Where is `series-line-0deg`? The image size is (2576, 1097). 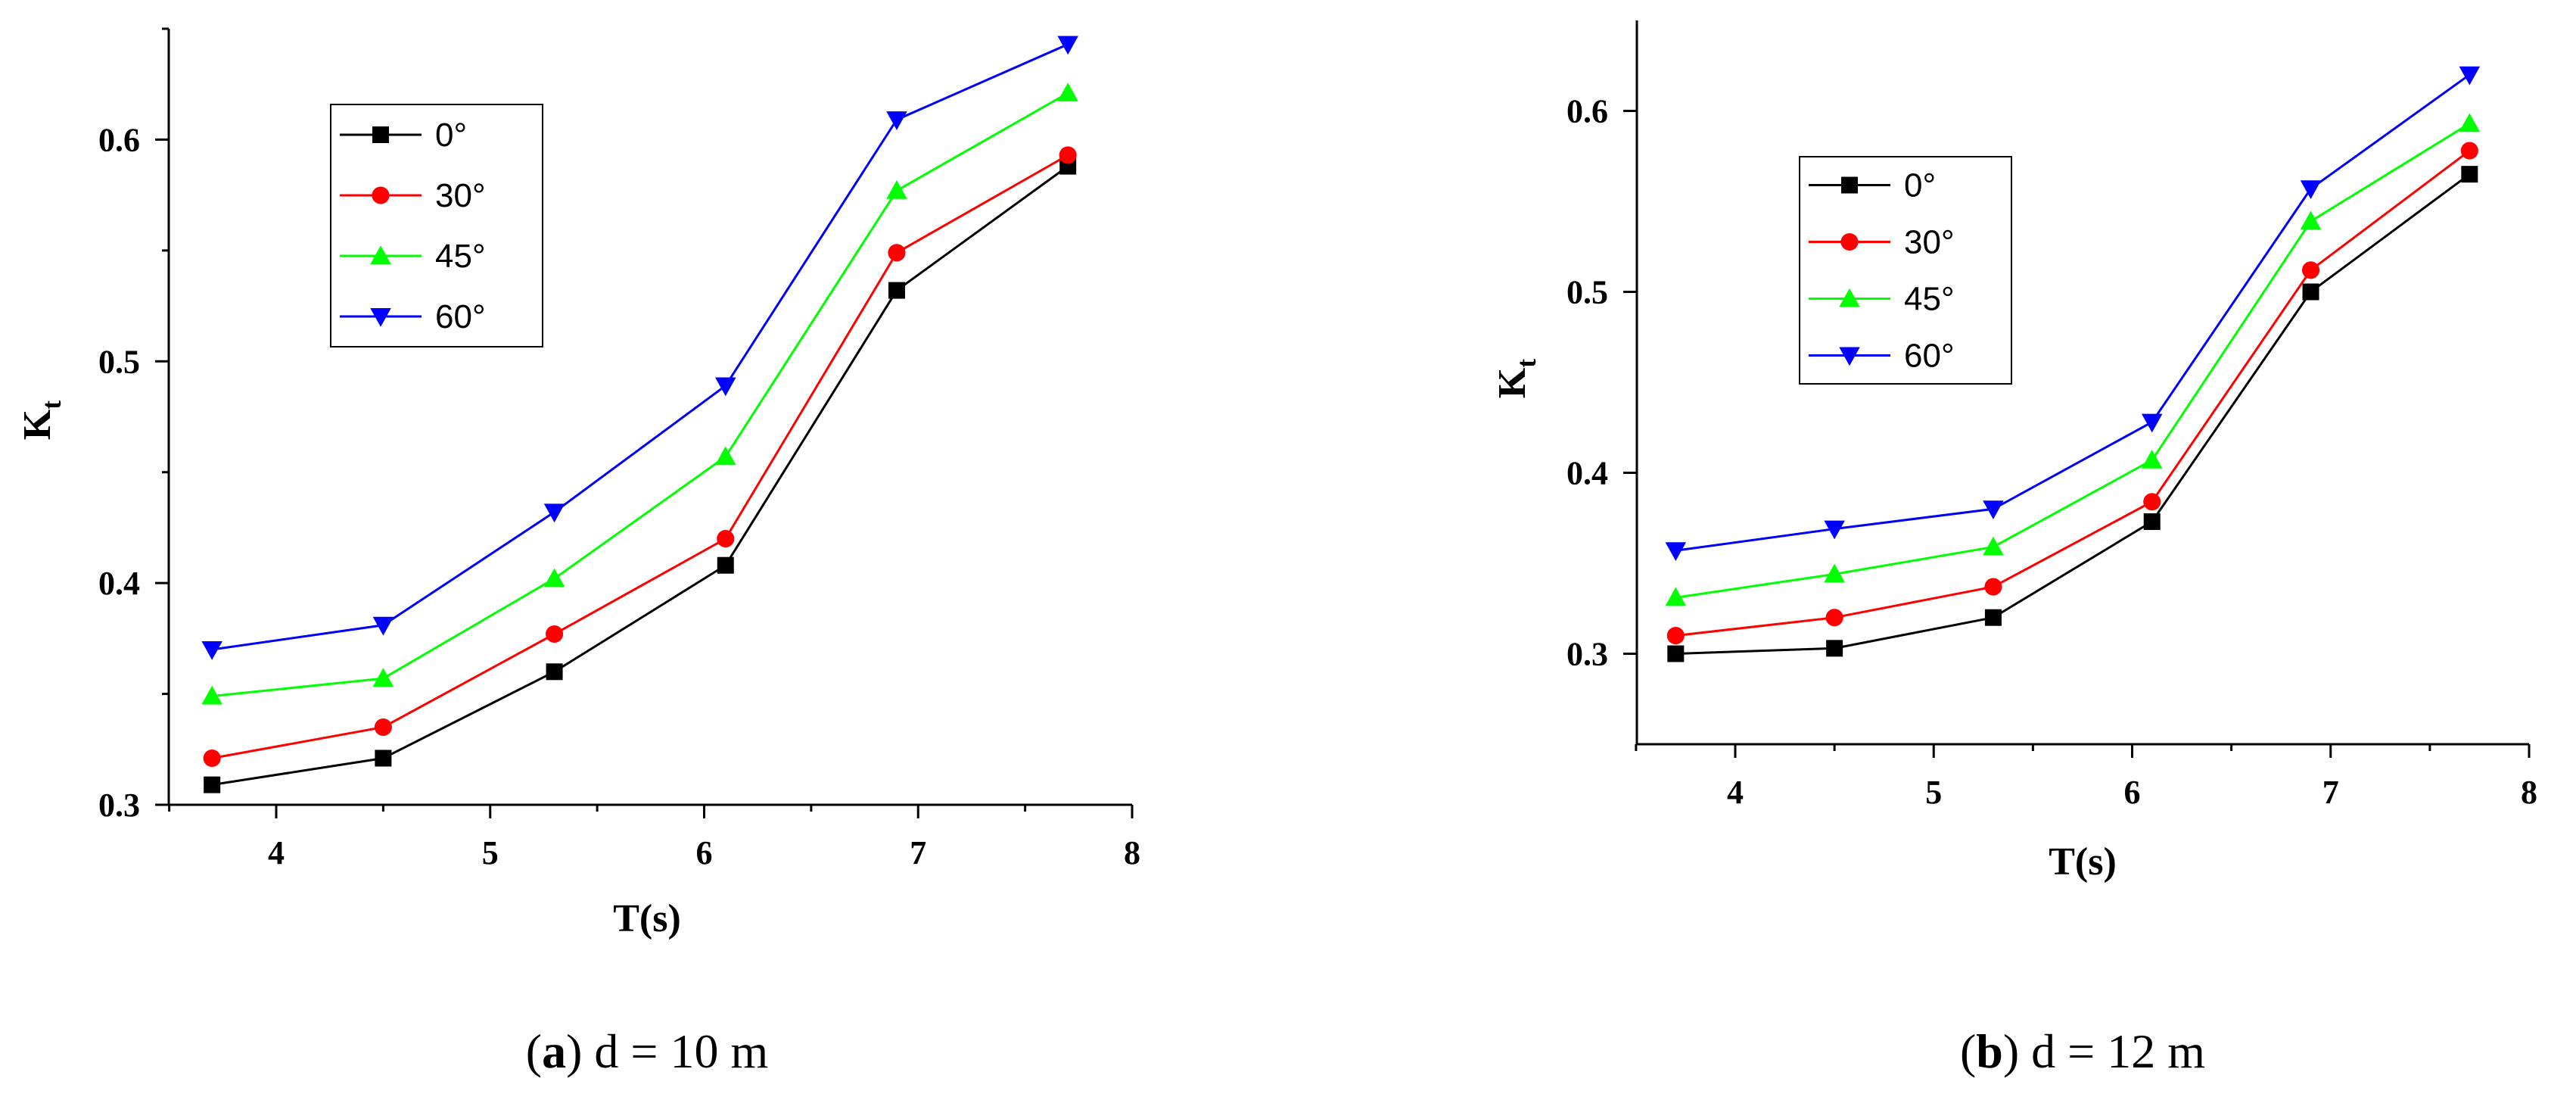 series-line-0deg is located at coordinates (2073, 414).